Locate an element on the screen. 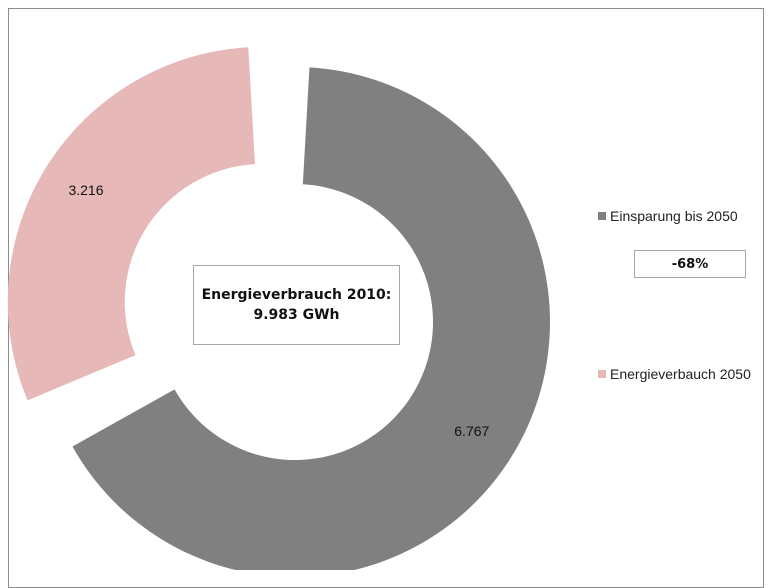 This screenshot has width=771, height=588. legend-label-einsparung: Einsparung bis 2050 is located at coordinates (674, 216).